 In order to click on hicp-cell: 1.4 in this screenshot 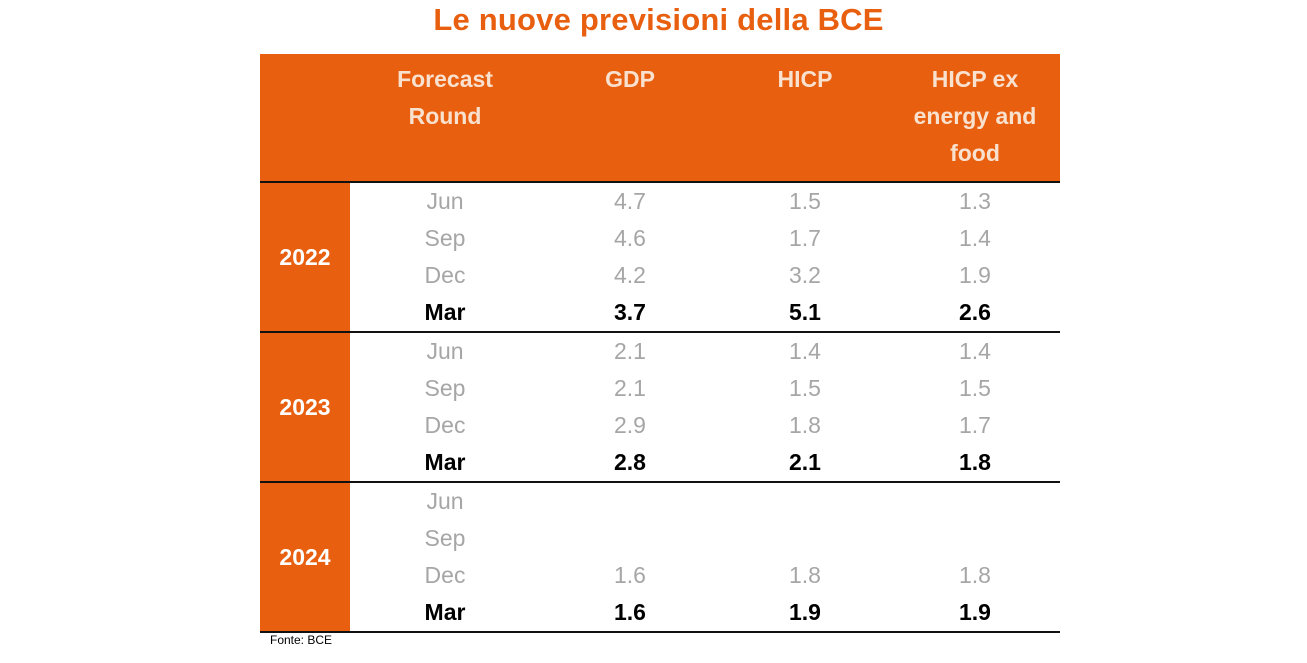, I will do `click(805, 351)`.